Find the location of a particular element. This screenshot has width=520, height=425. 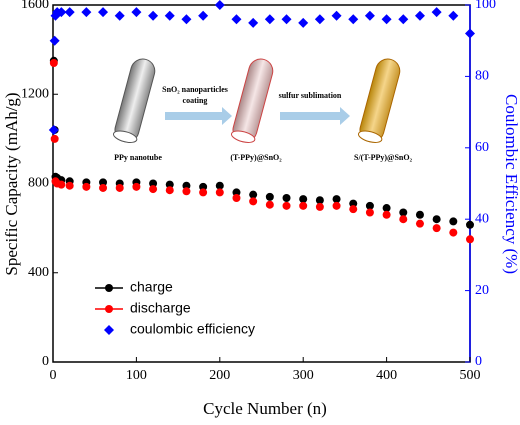

legend-label: charge is located at coordinates (151, 287).